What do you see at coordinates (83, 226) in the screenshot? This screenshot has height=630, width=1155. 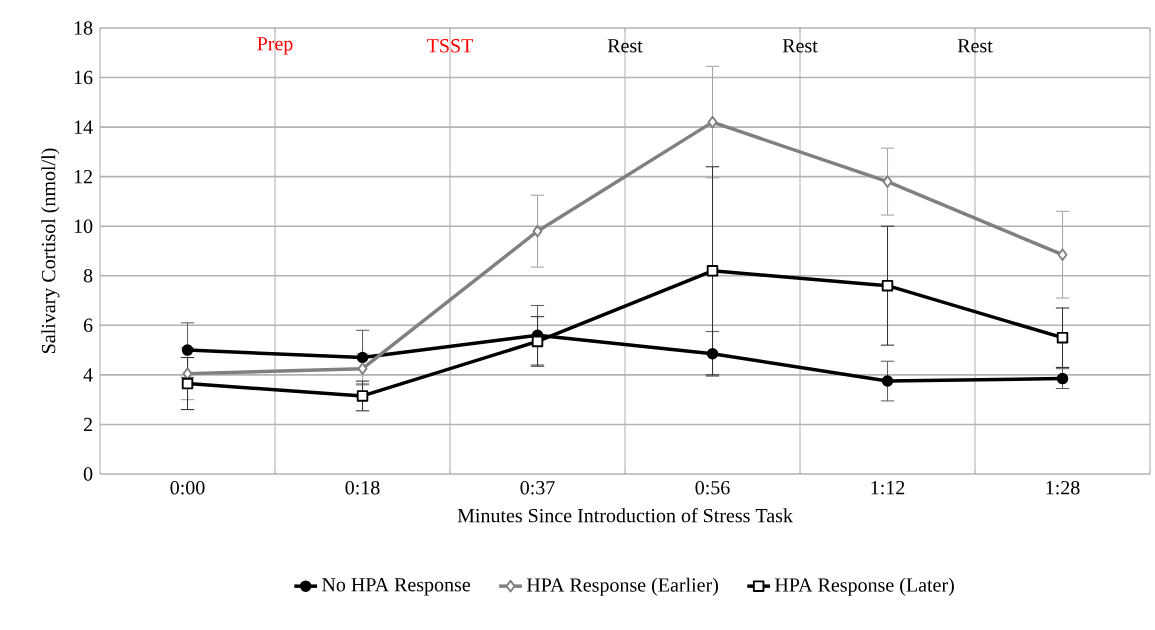 I see `y-tick-label: 10` at bounding box center [83, 226].